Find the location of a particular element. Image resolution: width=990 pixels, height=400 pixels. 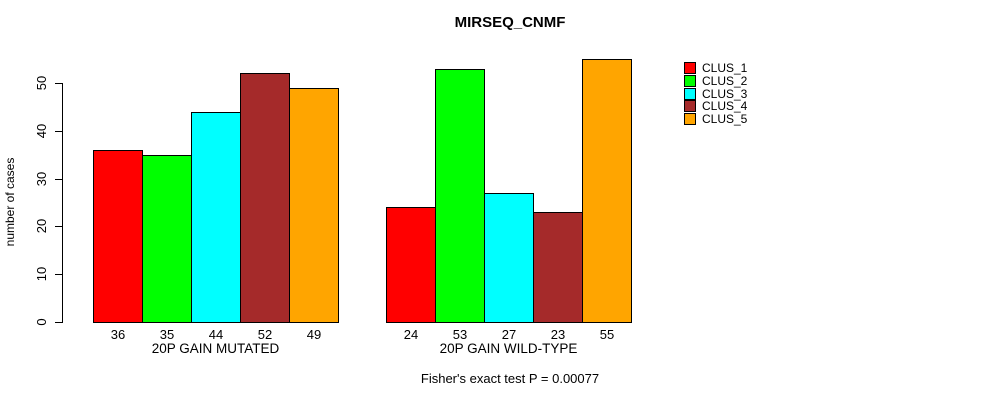

bar-value-label: 35 is located at coordinates (167, 334).